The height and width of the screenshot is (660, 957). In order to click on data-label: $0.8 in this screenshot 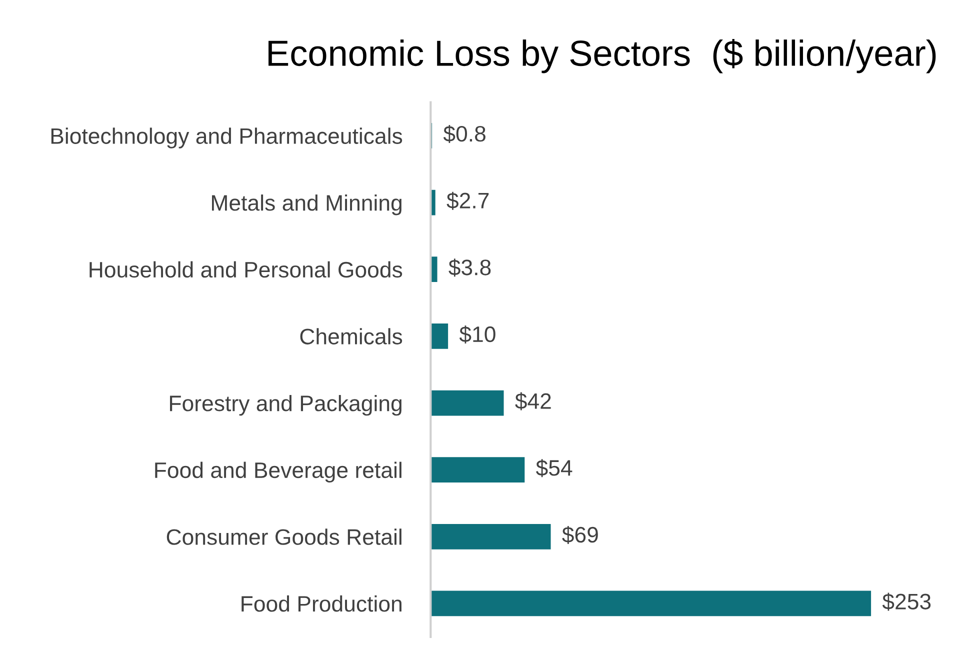, I will do `click(464, 134)`.